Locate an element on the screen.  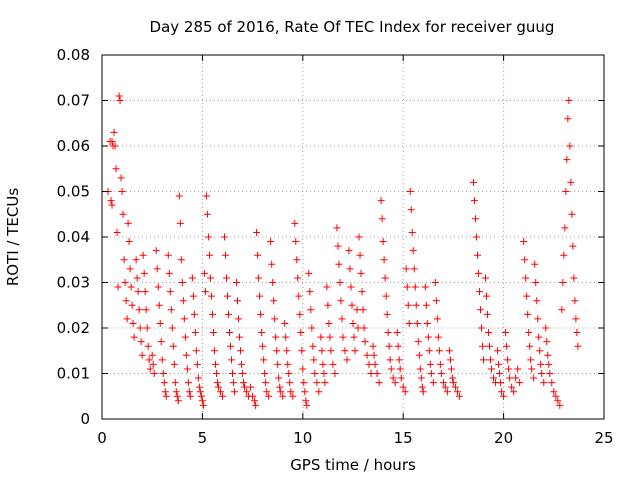
y-tick-label: 0.05 is located at coordinates (73, 192).